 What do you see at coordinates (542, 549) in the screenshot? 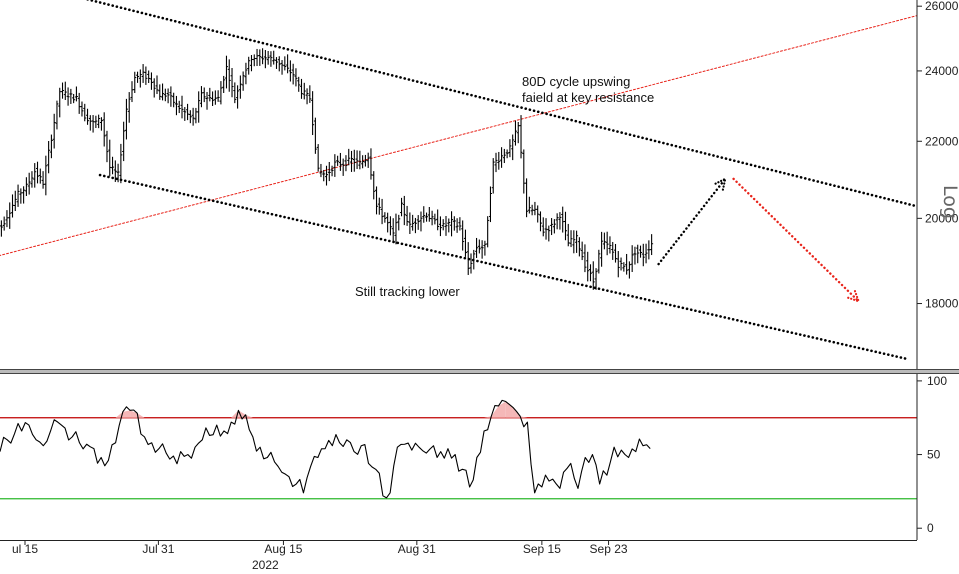
I see `x-tick-label: Sep 15` at bounding box center [542, 549].